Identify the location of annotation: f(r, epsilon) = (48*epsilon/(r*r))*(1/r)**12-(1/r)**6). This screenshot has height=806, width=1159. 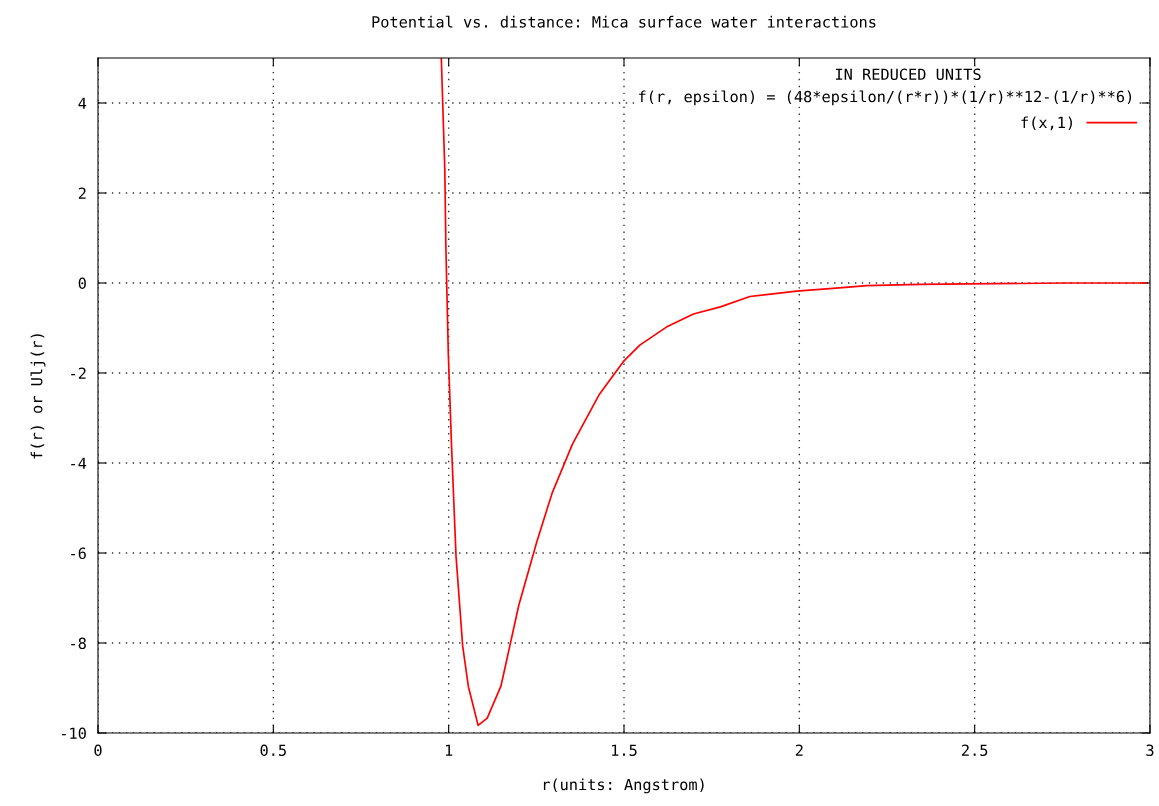
(885, 98).